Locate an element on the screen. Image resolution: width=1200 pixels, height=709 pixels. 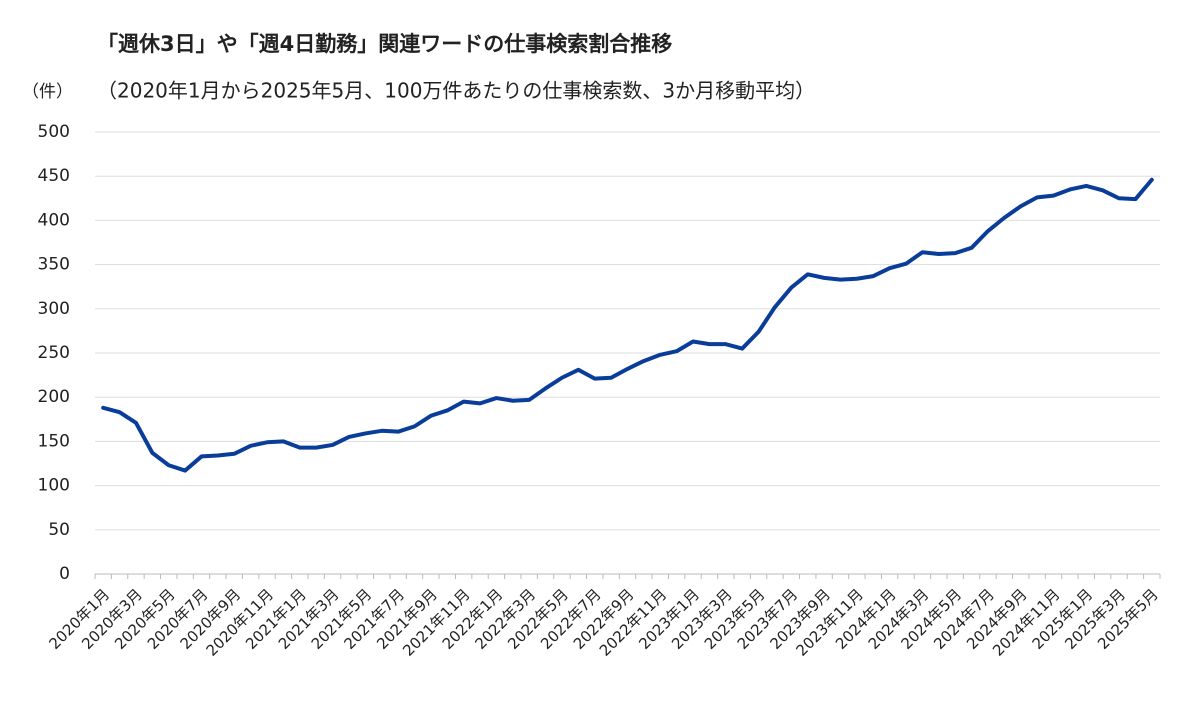
y-tick-label: 250 is located at coordinates (54, 353).